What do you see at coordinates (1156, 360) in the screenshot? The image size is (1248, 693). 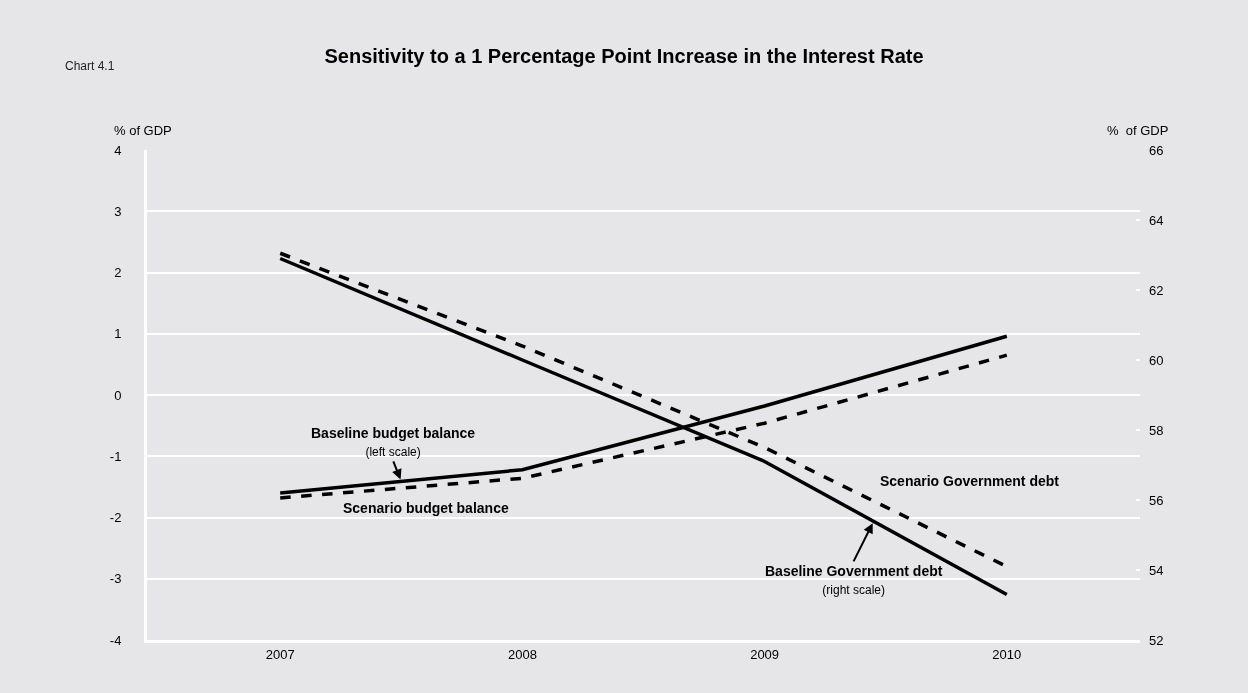 I see `y2-tick-label: 60` at bounding box center [1156, 360].